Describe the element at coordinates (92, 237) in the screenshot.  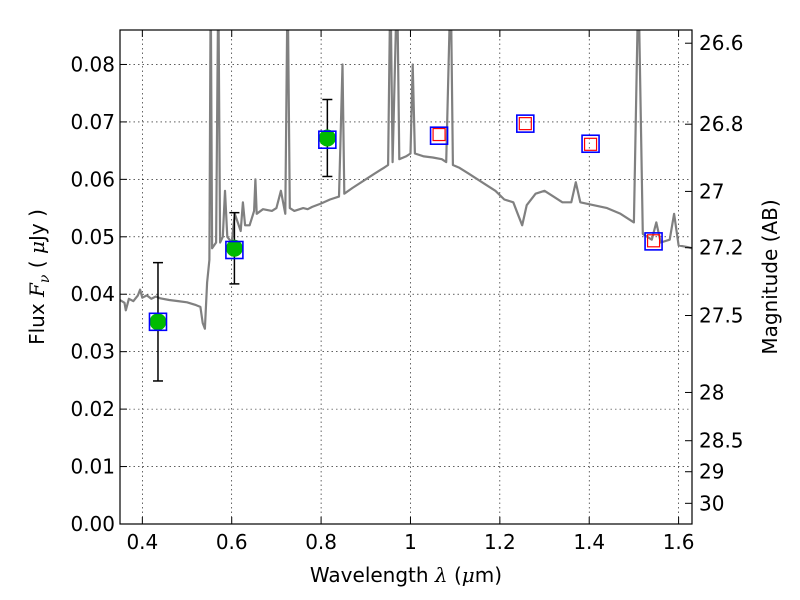
I see `y-tick-label: 0.05` at that location.